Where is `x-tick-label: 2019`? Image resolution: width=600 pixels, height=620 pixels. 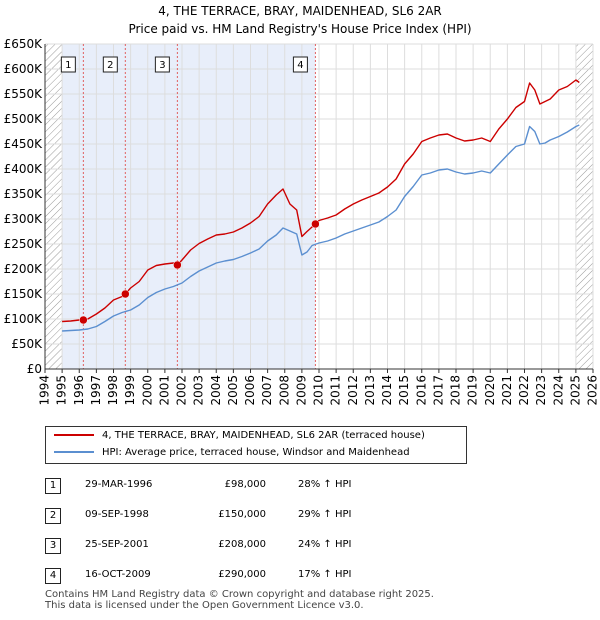 x-tick-label: 2019 is located at coordinates (473, 390).